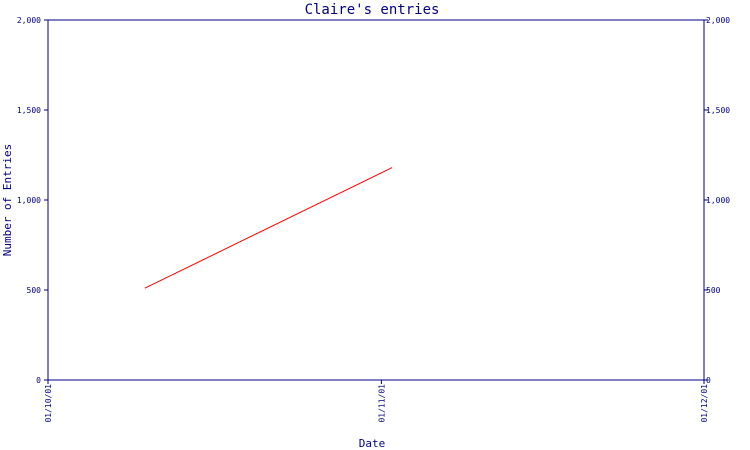  Describe the element at coordinates (381, 403) in the screenshot. I see `x-tick-label: 01/11/01` at that location.